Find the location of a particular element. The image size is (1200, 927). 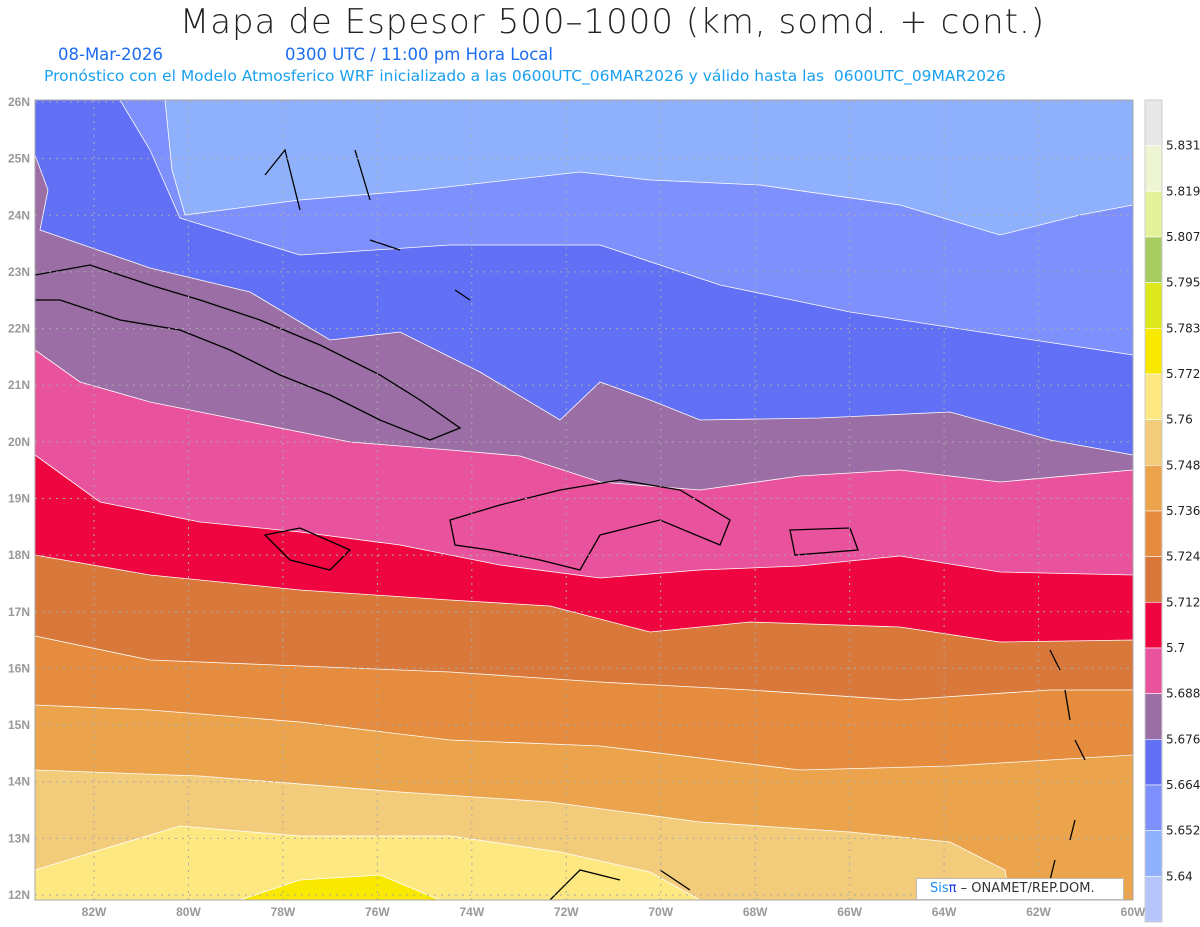

lon-tick-label: 74W is located at coordinates (471, 912).